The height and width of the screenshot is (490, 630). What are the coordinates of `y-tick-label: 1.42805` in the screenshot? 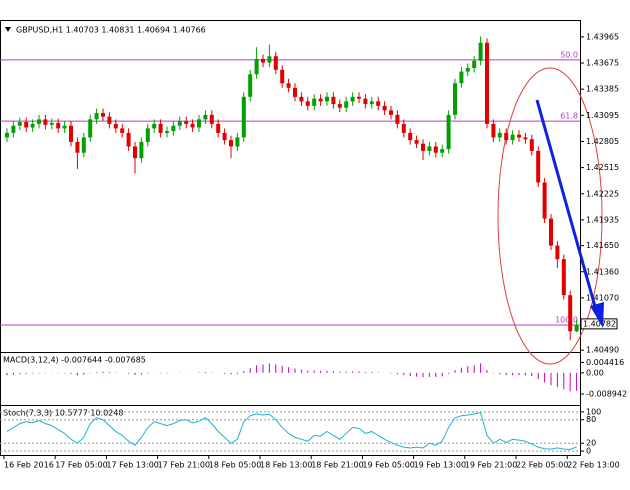 It's located at (602, 141).